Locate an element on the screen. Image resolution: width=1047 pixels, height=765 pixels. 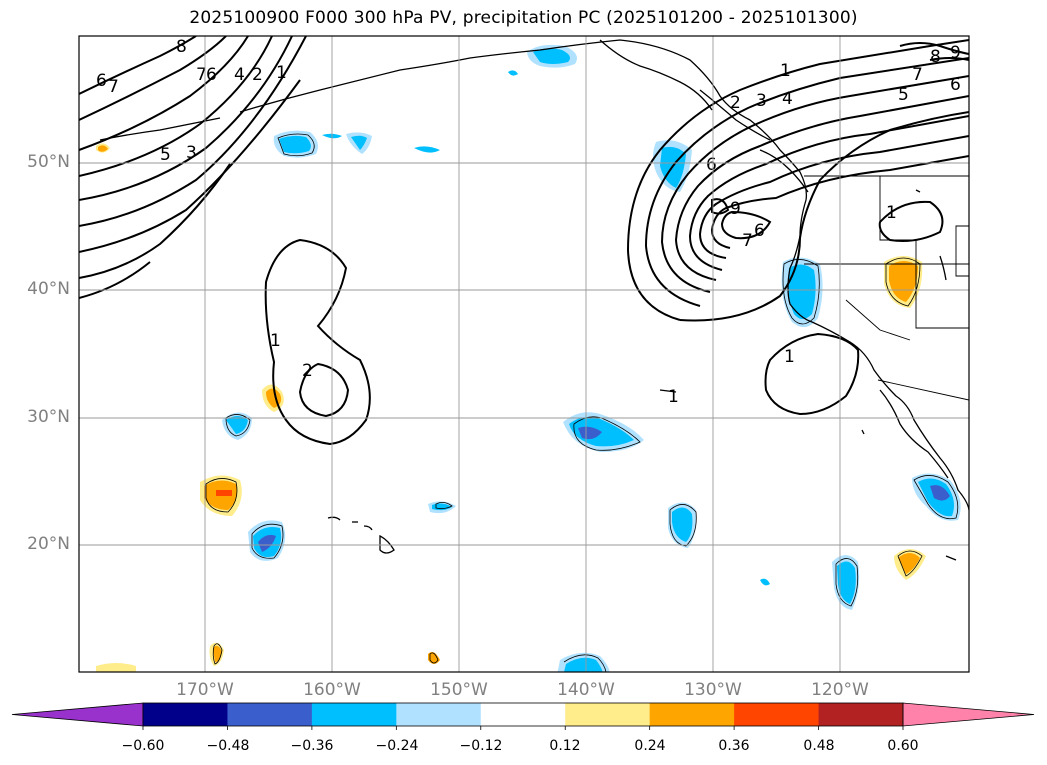
lon-label-130w: 130°W is located at coordinates (713, 690).